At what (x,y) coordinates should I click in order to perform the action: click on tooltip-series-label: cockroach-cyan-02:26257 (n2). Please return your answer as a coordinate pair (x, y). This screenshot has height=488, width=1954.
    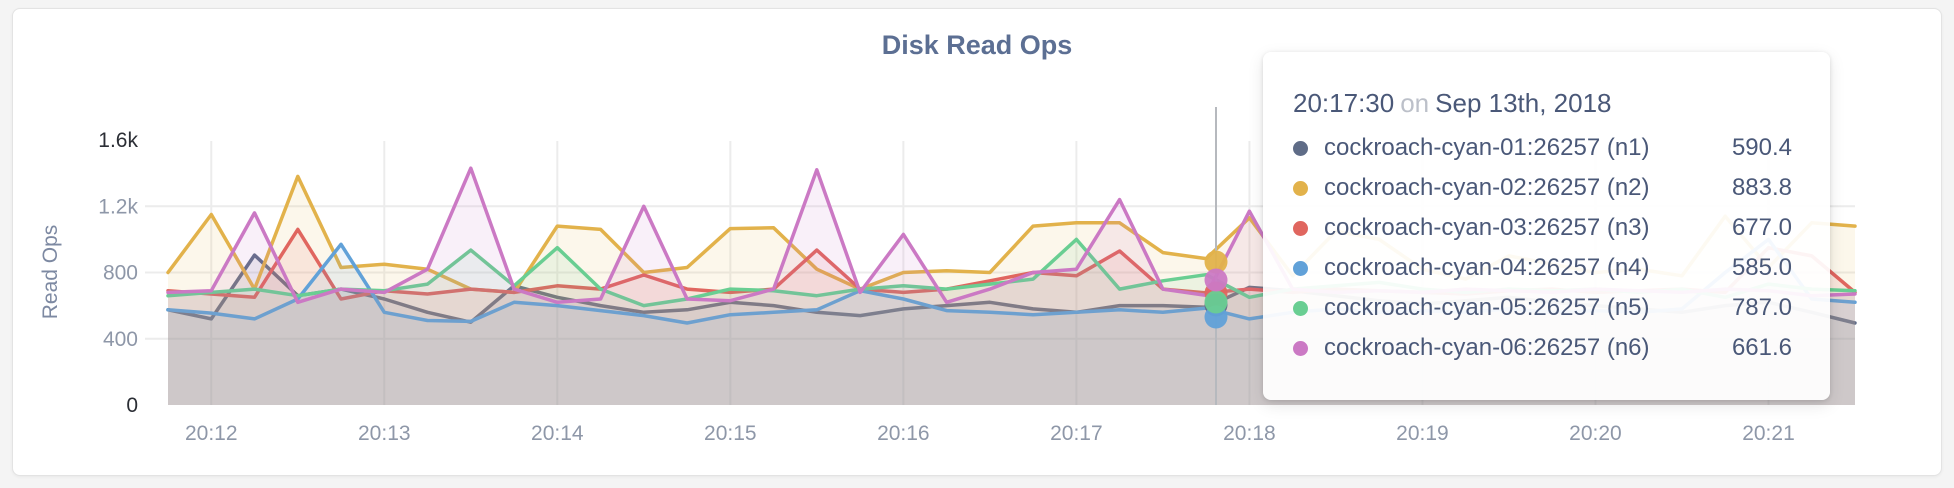
    Looking at the image, I should click on (1487, 187).